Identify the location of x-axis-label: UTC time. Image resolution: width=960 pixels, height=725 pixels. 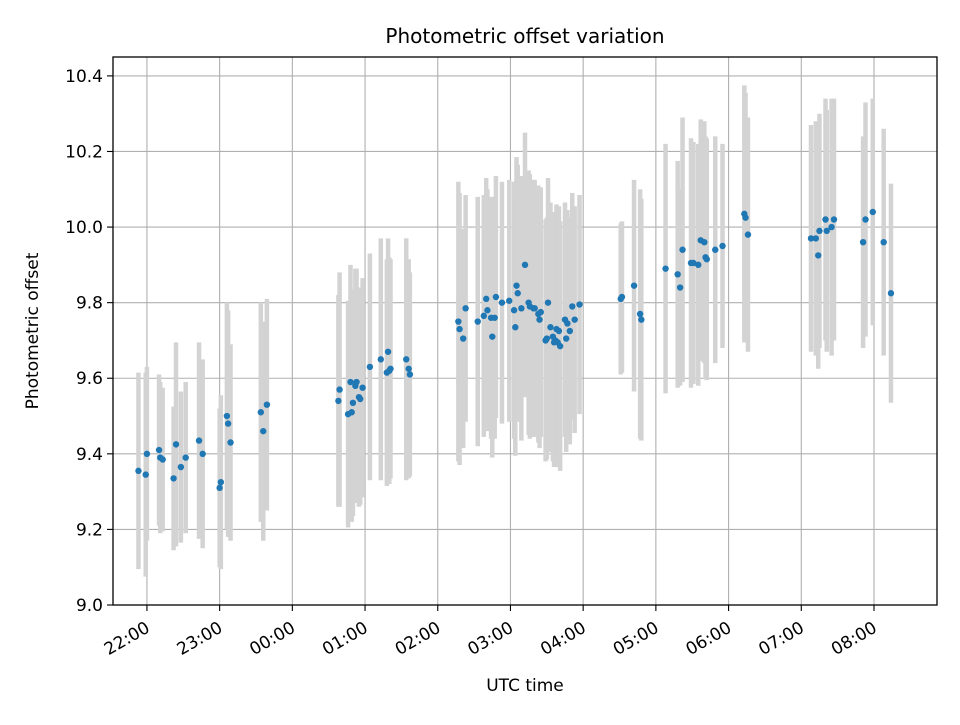
(525, 686).